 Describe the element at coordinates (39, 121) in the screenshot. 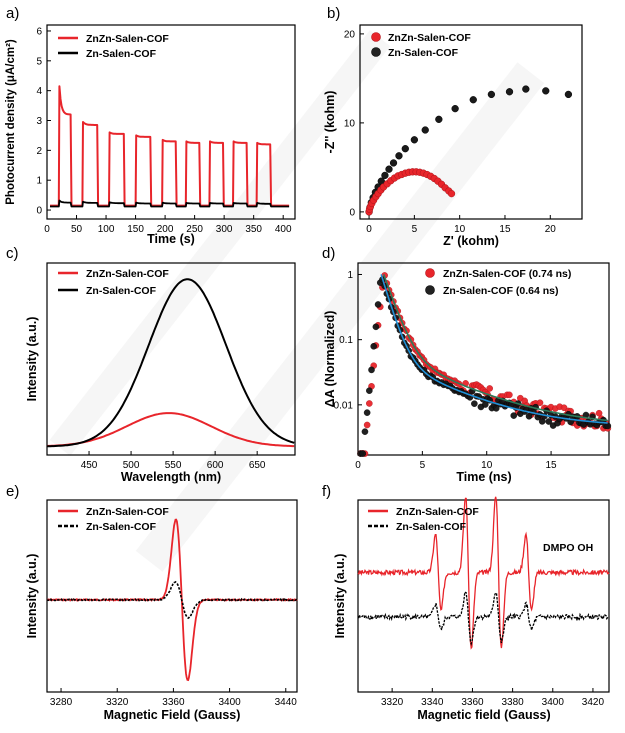

I see `y-tick-label: 3` at that location.